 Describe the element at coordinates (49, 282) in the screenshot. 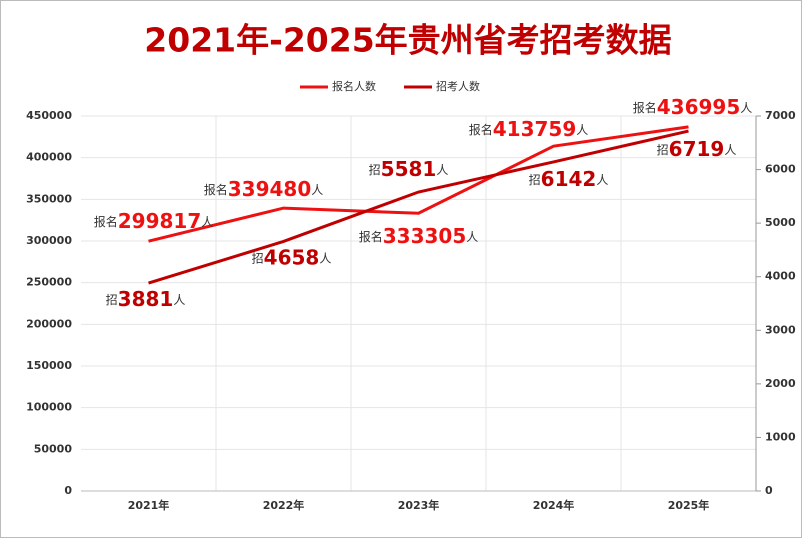

I see `y-tick-label: 250000` at that location.